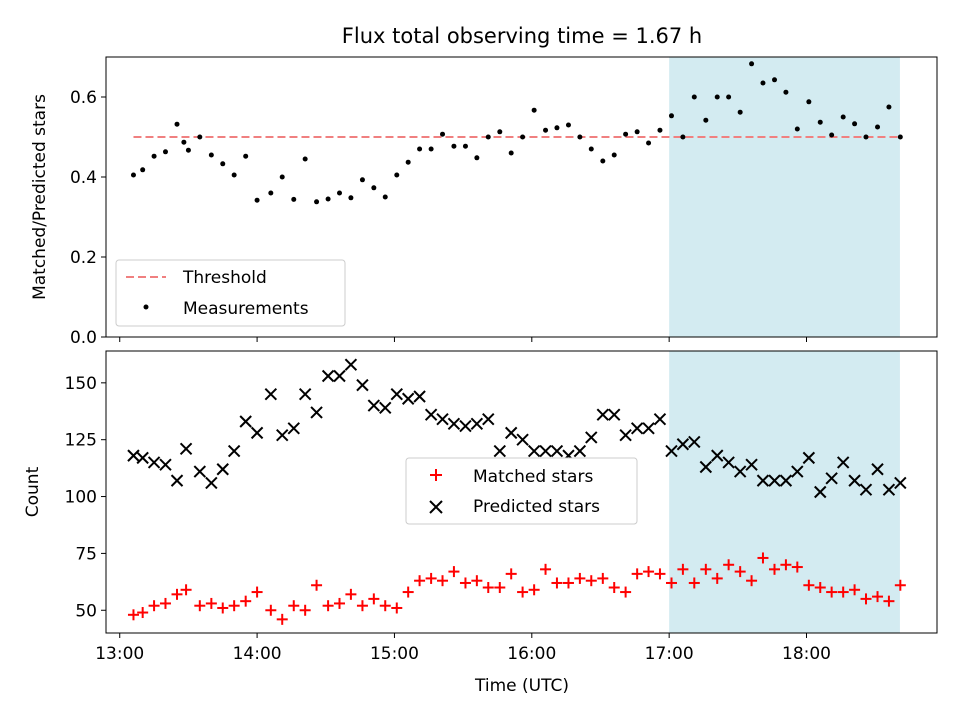 The height and width of the screenshot is (720, 960). I want to click on count-y-tick-label: 100, so click(81, 498).